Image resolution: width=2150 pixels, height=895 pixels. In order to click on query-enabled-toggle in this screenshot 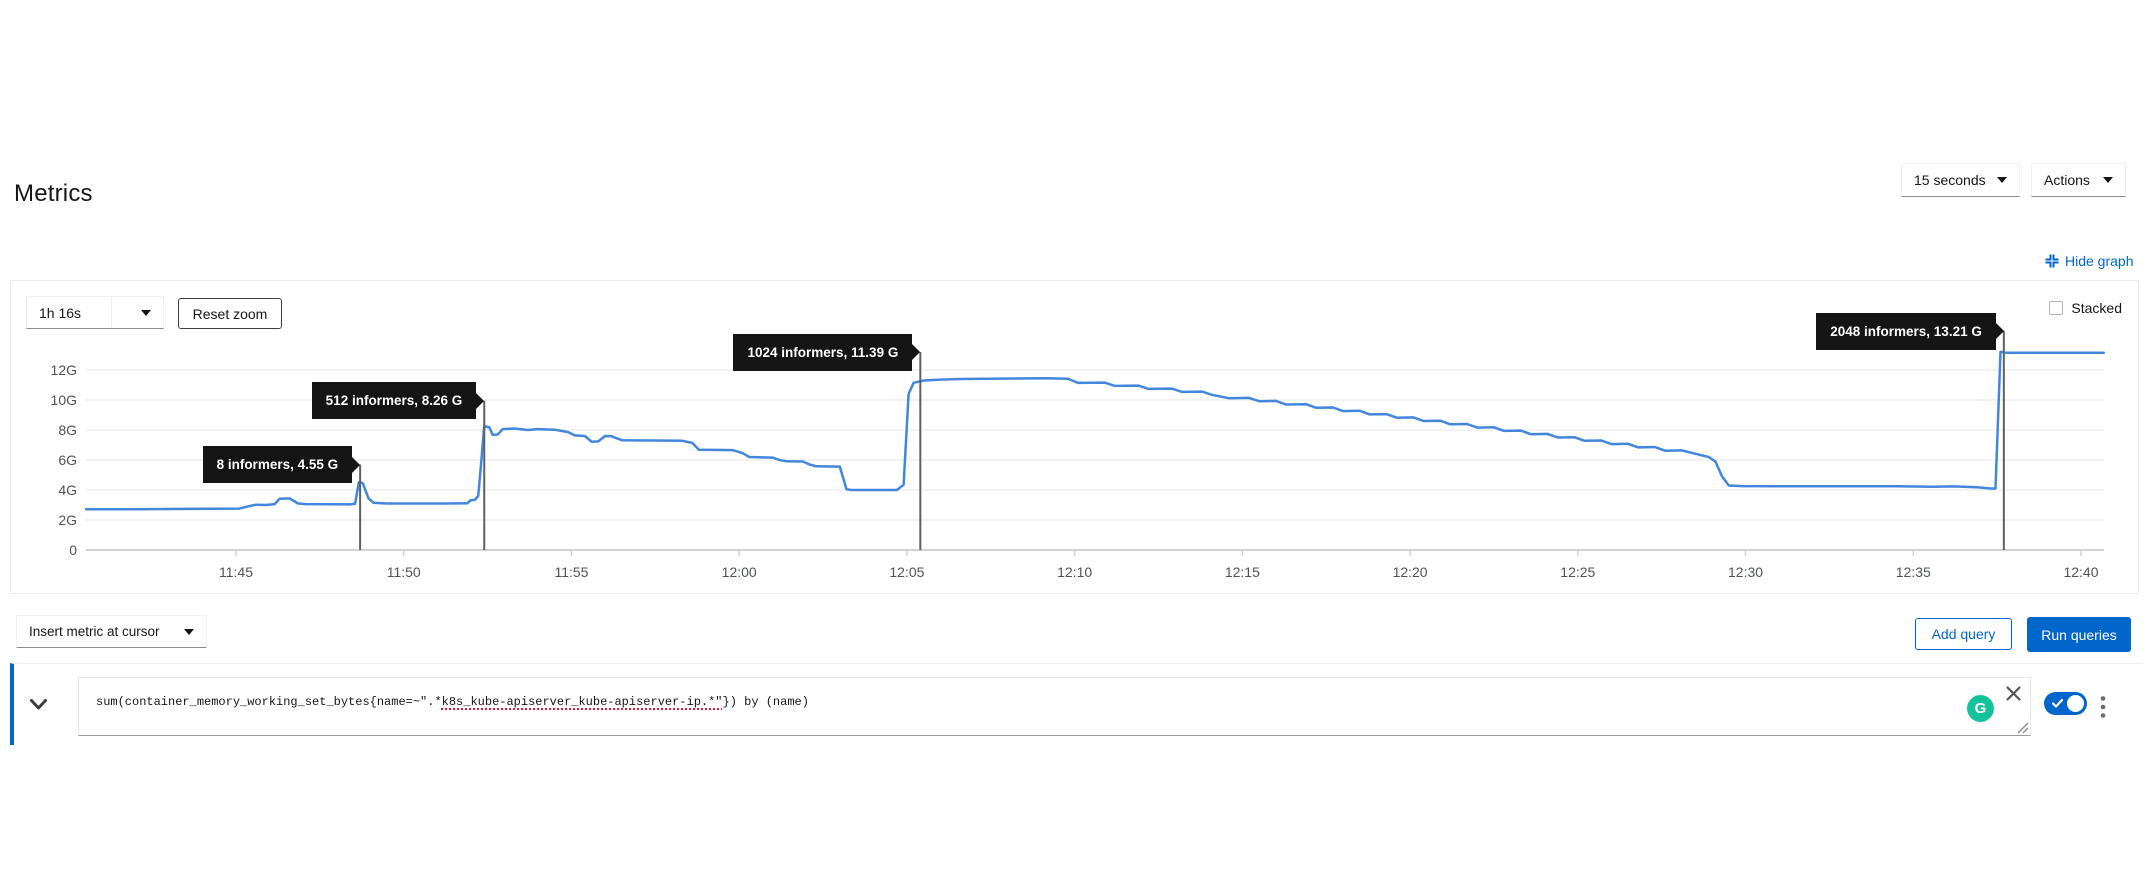, I will do `click(2065, 703)`.